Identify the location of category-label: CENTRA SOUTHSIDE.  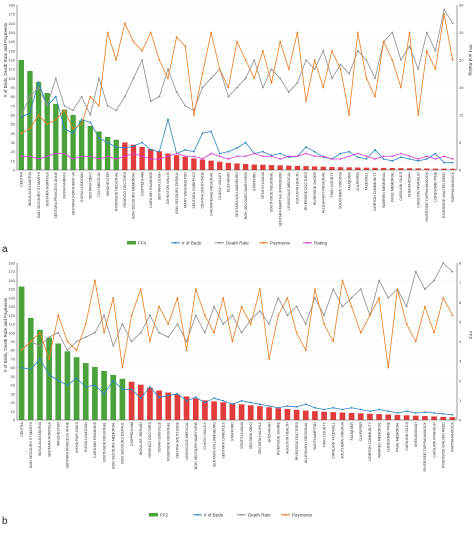
(203, 189).